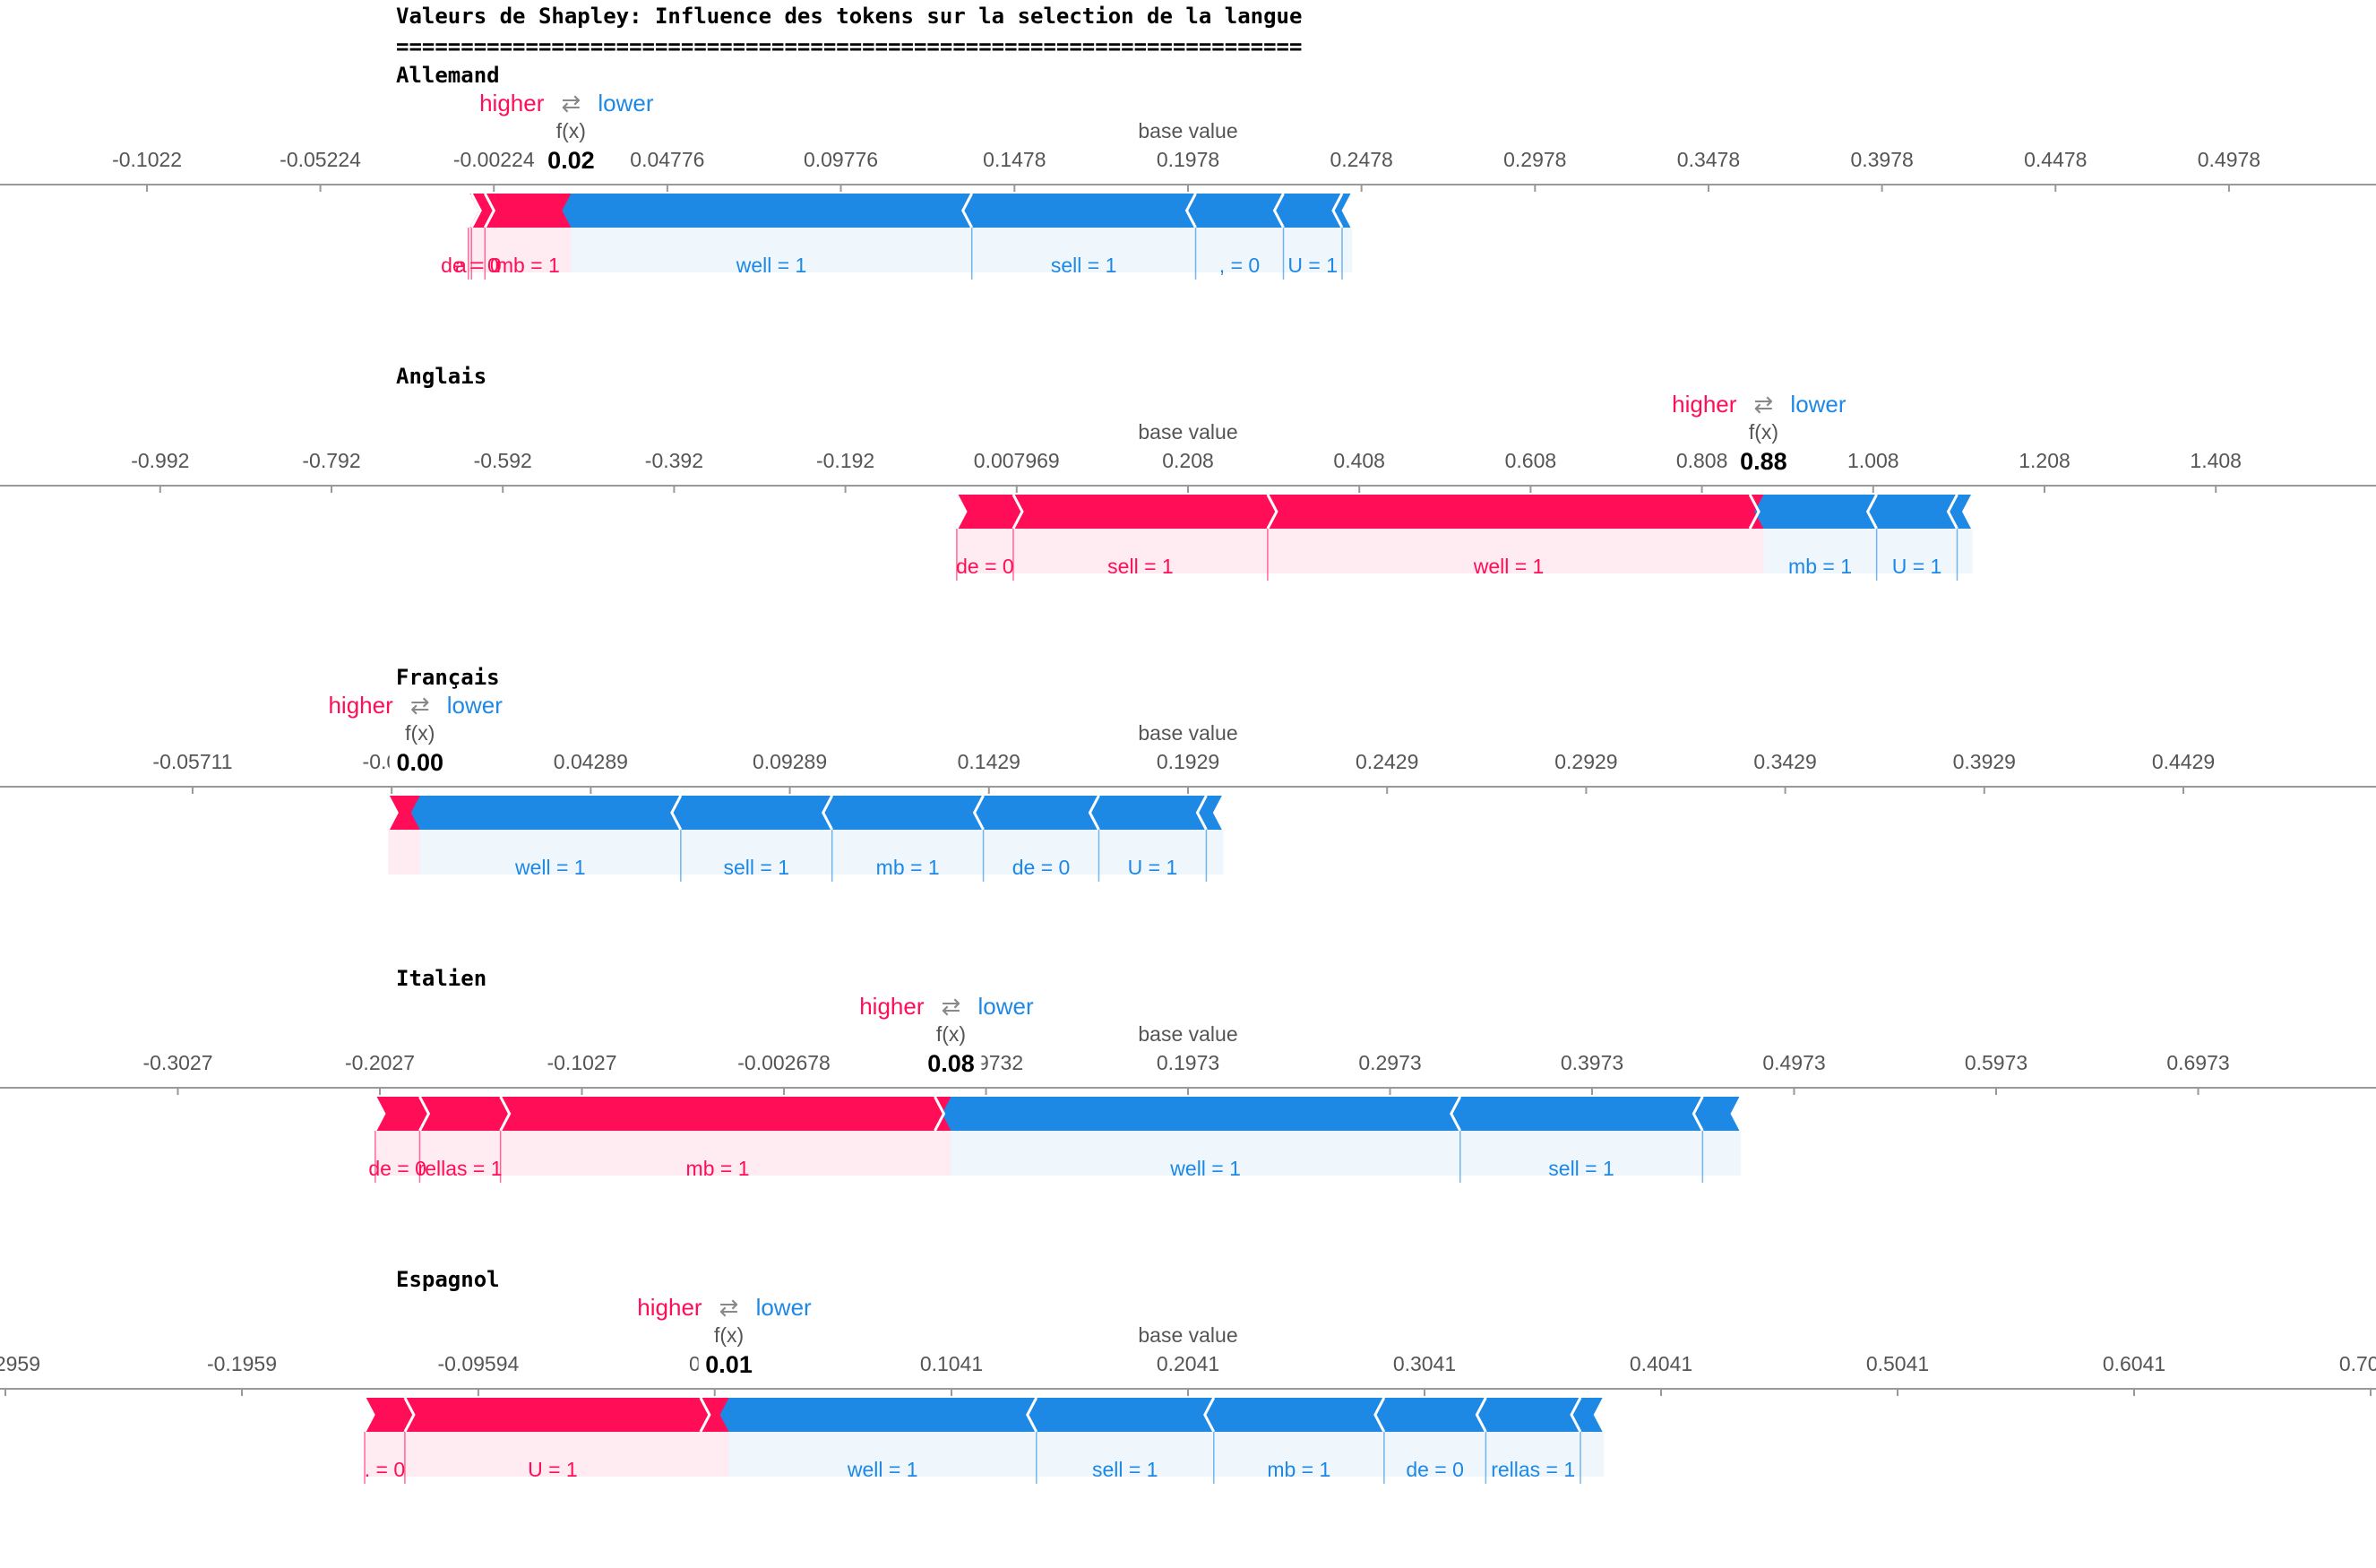 Image resolution: width=2376 pixels, height=1568 pixels. Describe the element at coordinates (448, 1279) in the screenshot. I see `panel-title: Espagnol` at that location.